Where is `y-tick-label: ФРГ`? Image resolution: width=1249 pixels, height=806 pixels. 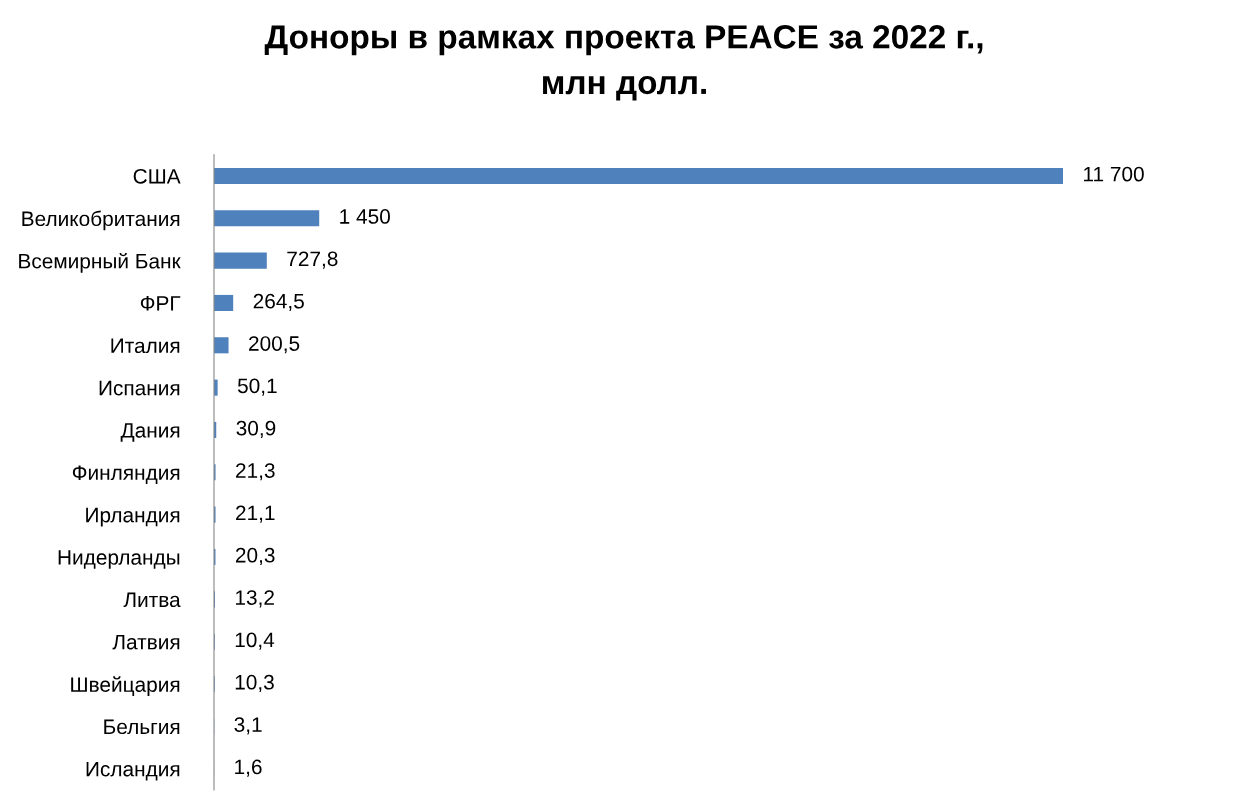
y-tick-label: ФРГ is located at coordinates (160, 303).